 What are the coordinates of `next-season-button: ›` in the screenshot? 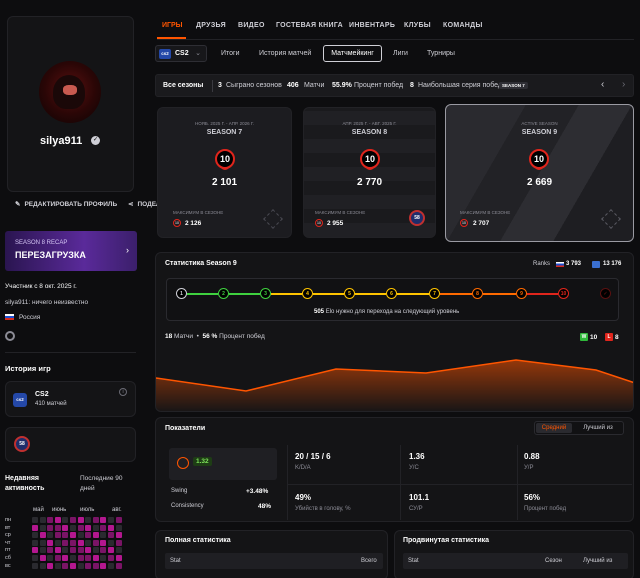 It's located at (624, 84).